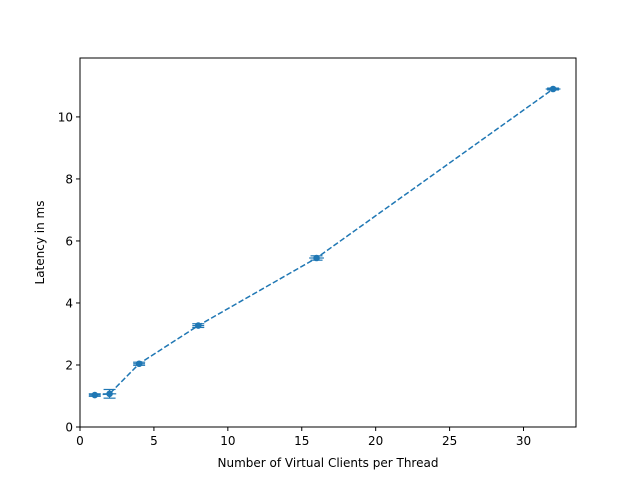 The image size is (640, 480). Describe the element at coordinates (227, 441) in the screenshot. I see `x-tick-label: 10` at that location.